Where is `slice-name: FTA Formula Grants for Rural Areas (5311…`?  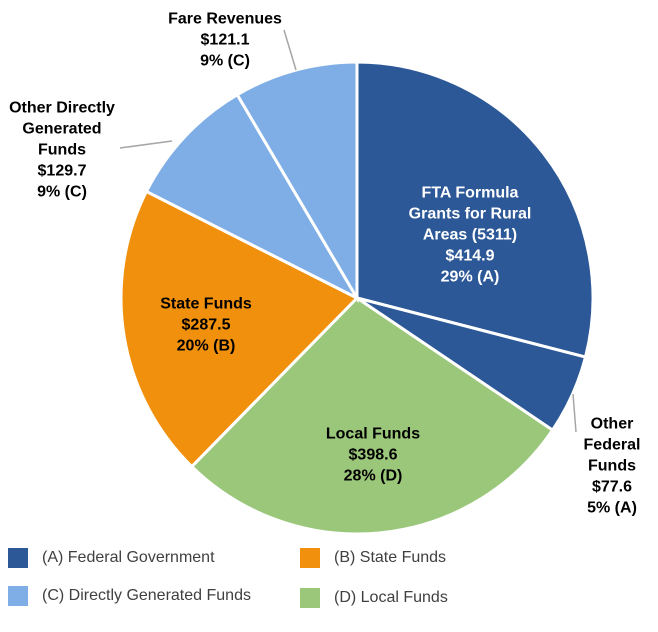 slice-name: FTA Formula Grants for Rural Areas (5311… is located at coordinates (470, 214).